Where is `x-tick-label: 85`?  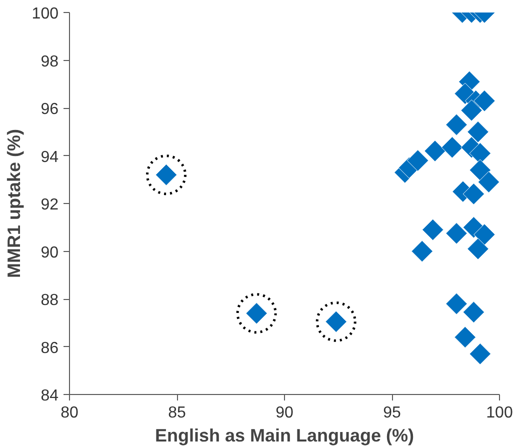
x-tick-label: 85 is located at coordinates (177, 413).